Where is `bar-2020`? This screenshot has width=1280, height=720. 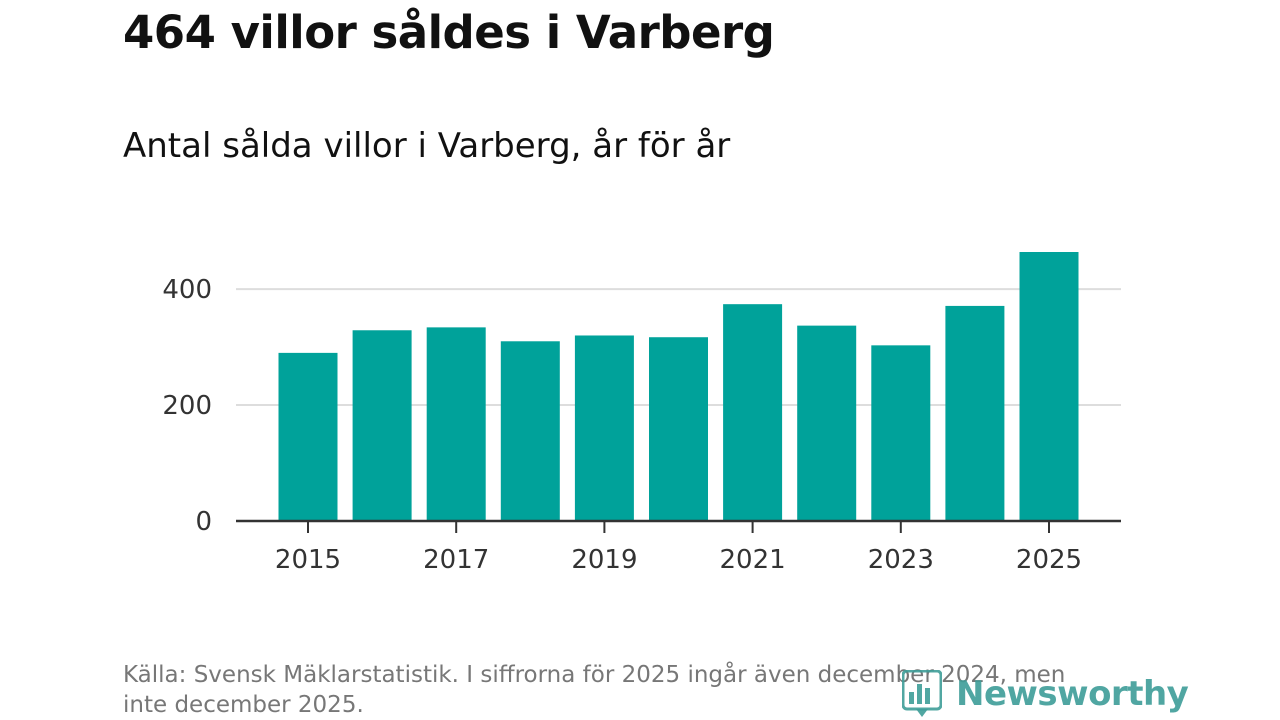 bar-2020 is located at coordinates (678, 429).